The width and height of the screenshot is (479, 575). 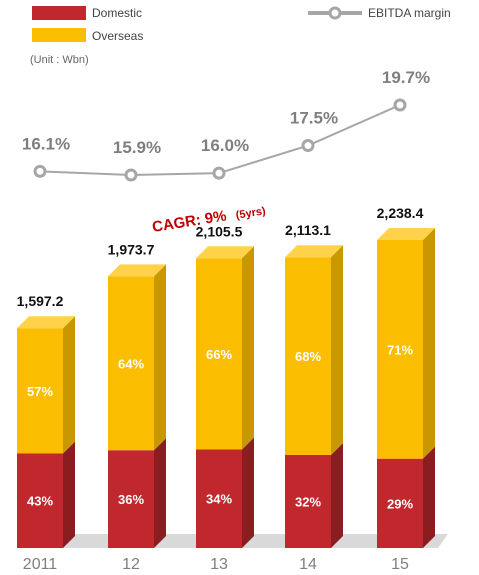 I want to click on label-total-15: 2,238.4, so click(x=400, y=213).